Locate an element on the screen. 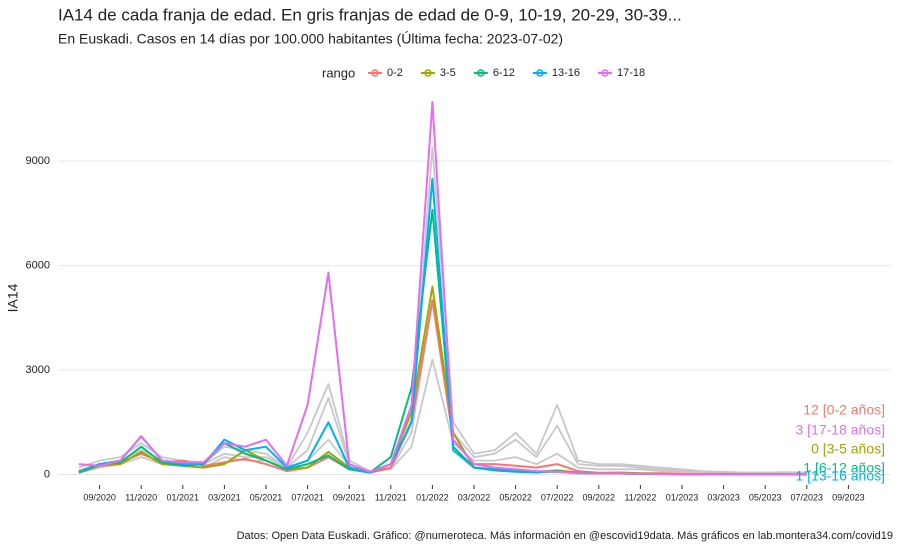 The width and height of the screenshot is (900, 550). x-tick-label: 03/2023 is located at coordinates (723, 497).